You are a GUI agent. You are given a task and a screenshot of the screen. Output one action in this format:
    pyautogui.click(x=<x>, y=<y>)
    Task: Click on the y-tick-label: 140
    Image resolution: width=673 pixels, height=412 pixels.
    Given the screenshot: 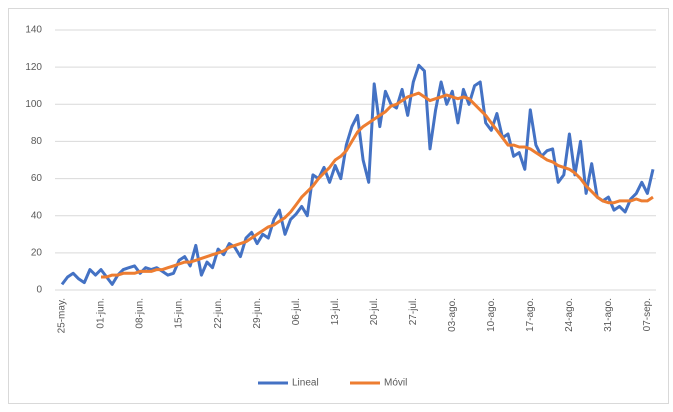 What is the action you would take?
    pyautogui.click(x=33, y=30)
    